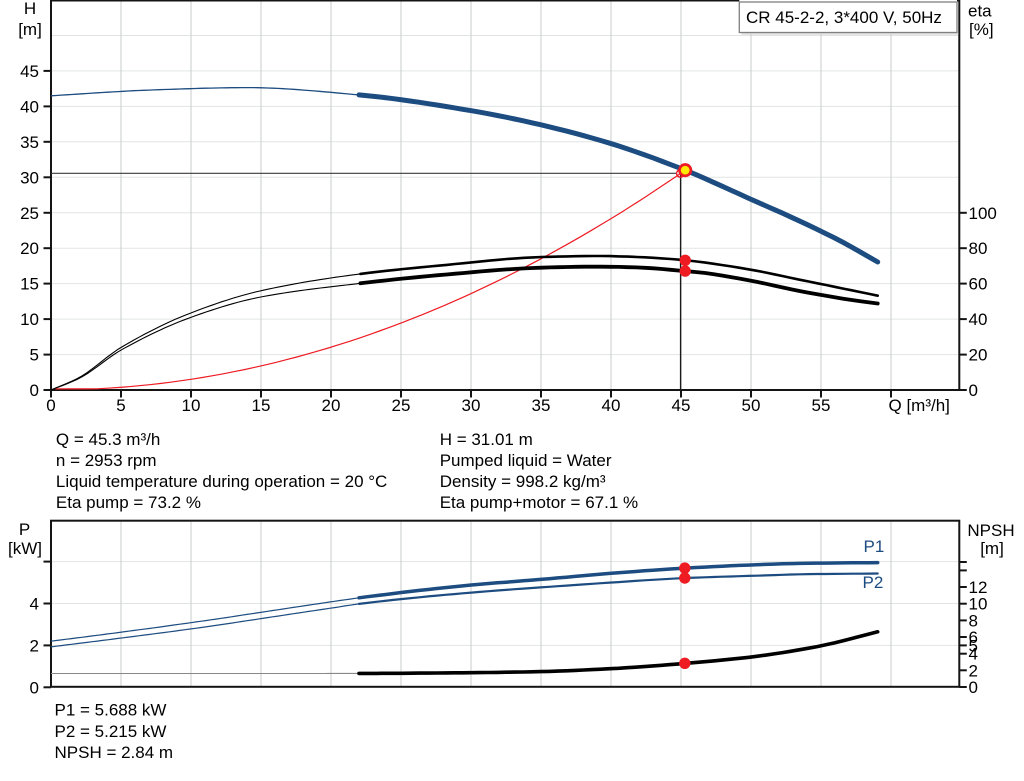 This screenshot has width=1024, height=781. What do you see at coordinates (523, 481) in the screenshot?
I see `svg-text: Density = 998.2 kg/m³` at bounding box center [523, 481].